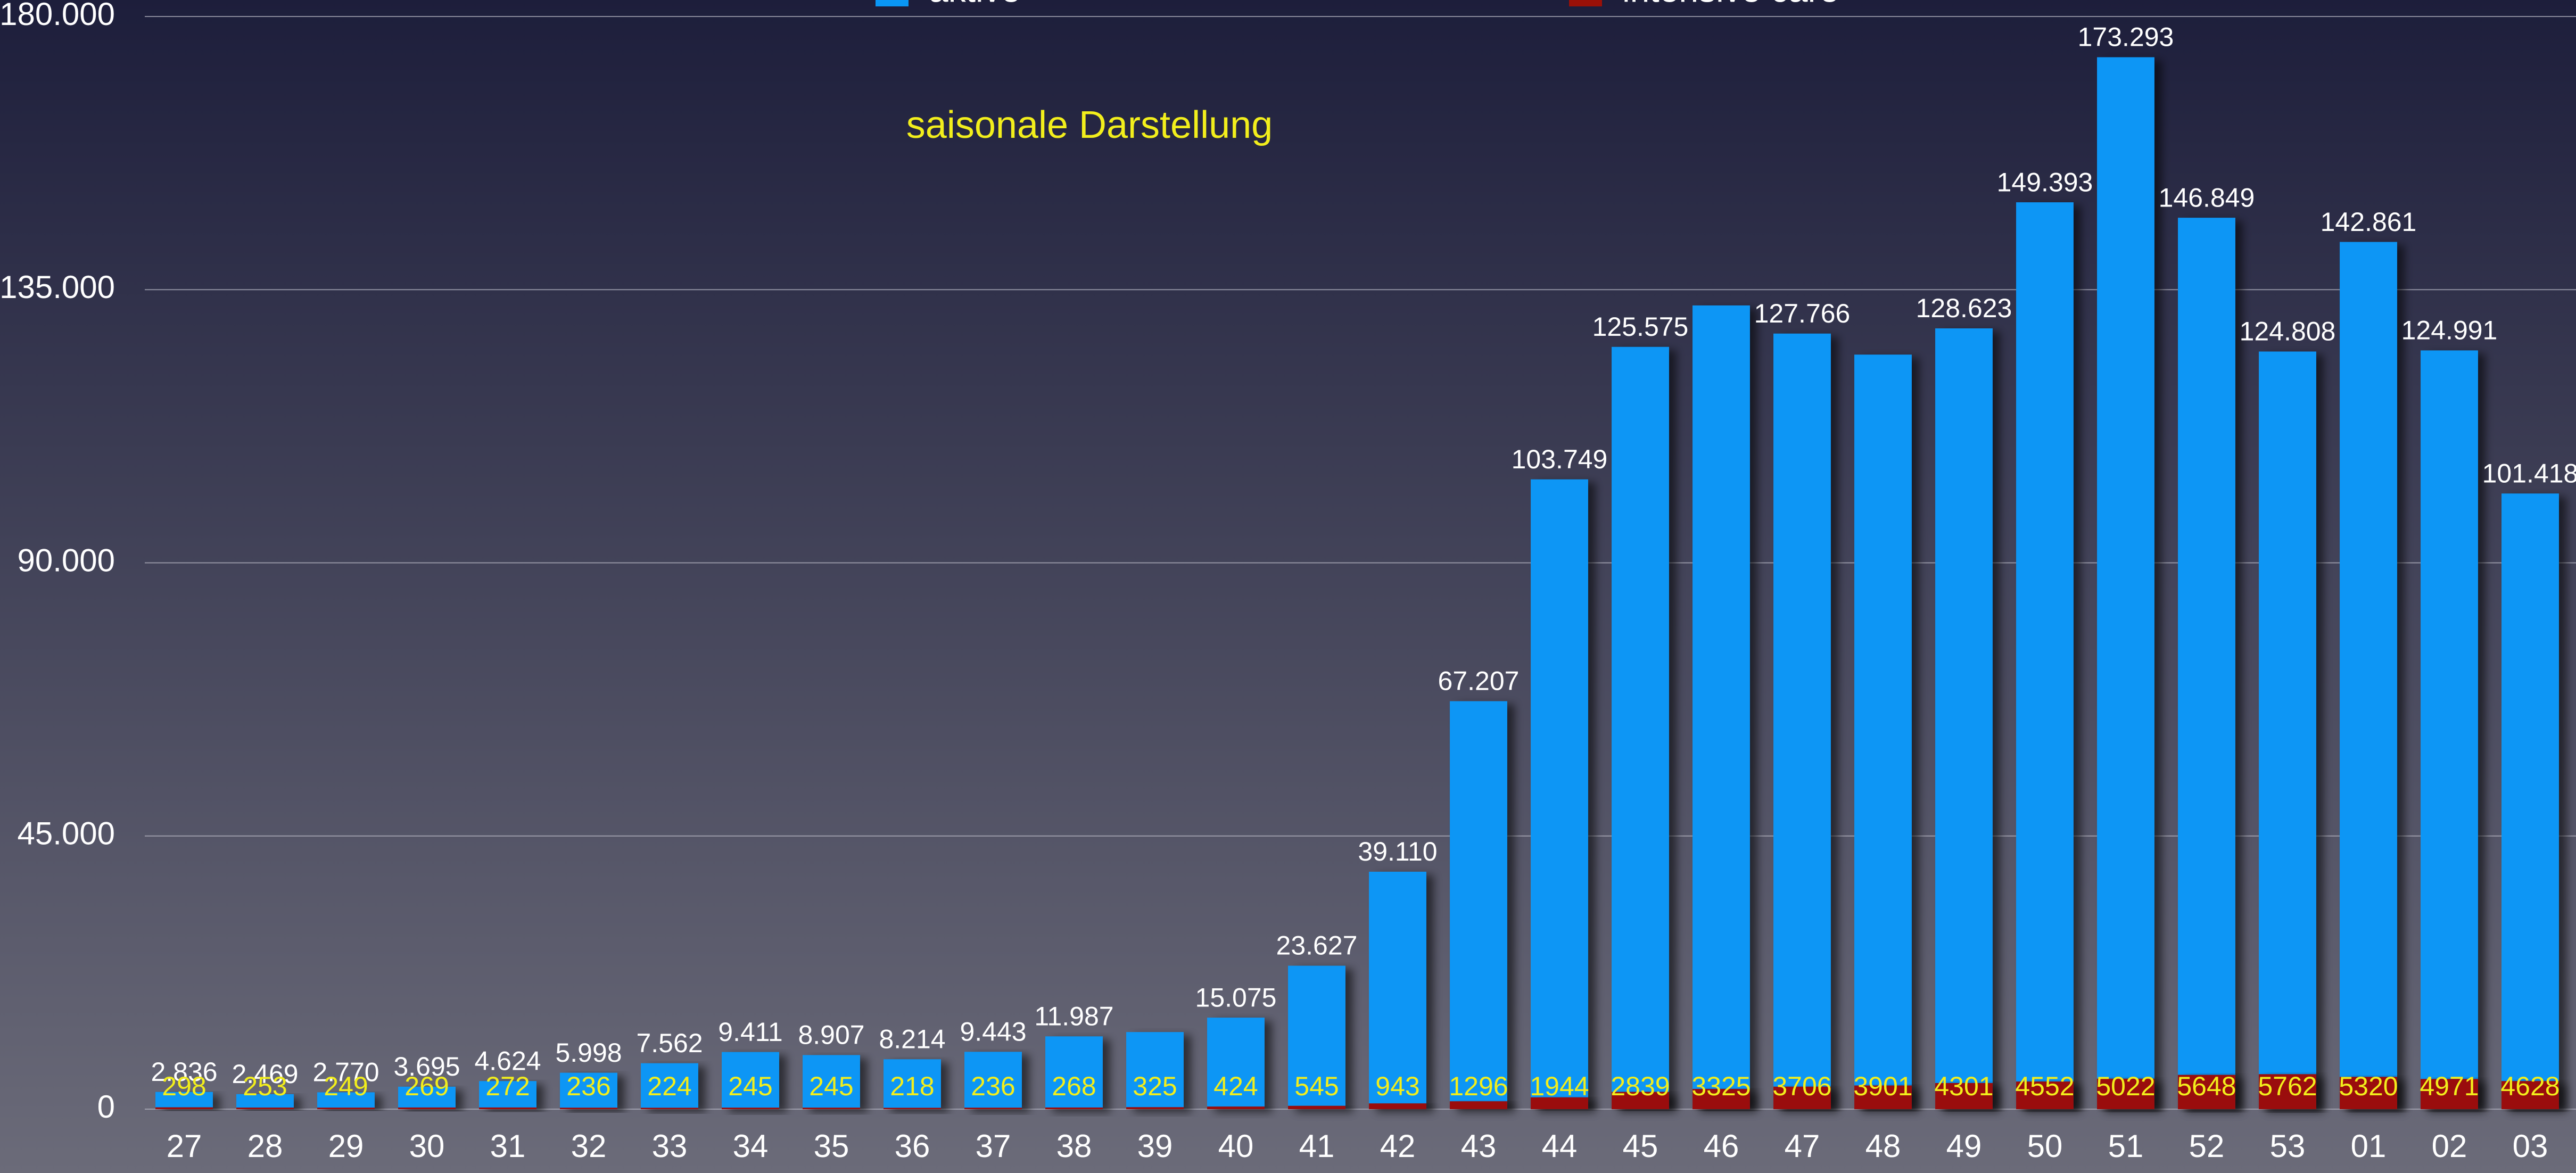 The height and width of the screenshot is (1173, 2576). What do you see at coordinates (1560, 1146) in the screenshot?
I see `x-tick-label: 44` at bounding box center [1560, 1146].